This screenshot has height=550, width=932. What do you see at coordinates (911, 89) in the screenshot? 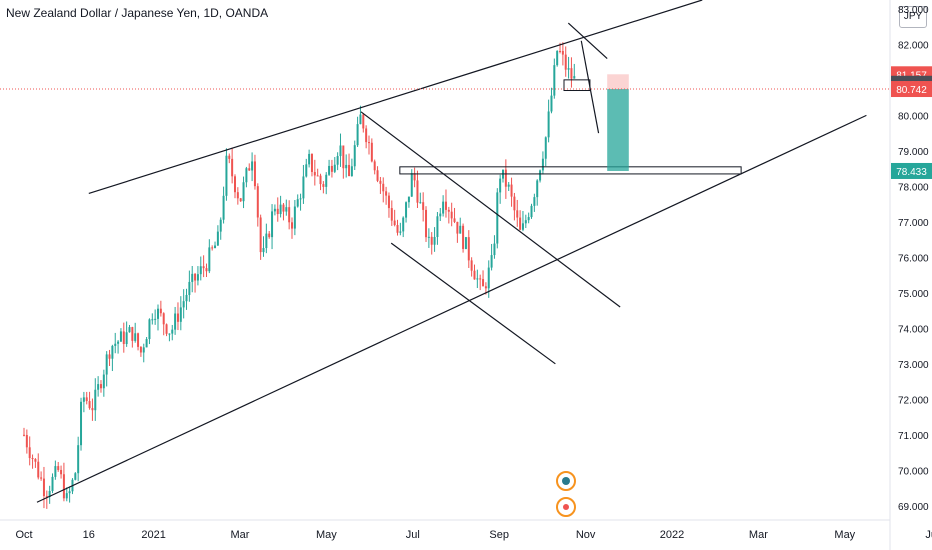
I see `price-tag` at bounding box center [911, 89].